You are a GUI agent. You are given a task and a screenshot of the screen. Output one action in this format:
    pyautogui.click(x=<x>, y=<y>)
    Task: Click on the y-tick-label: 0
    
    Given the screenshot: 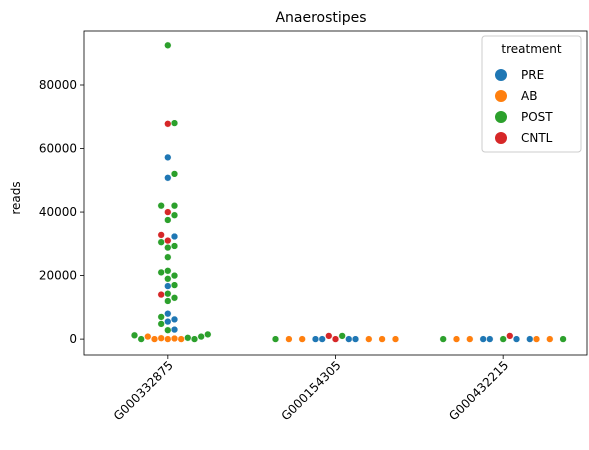 What is the action you would take?
    pyautogui.click(x=73, y=339)
    